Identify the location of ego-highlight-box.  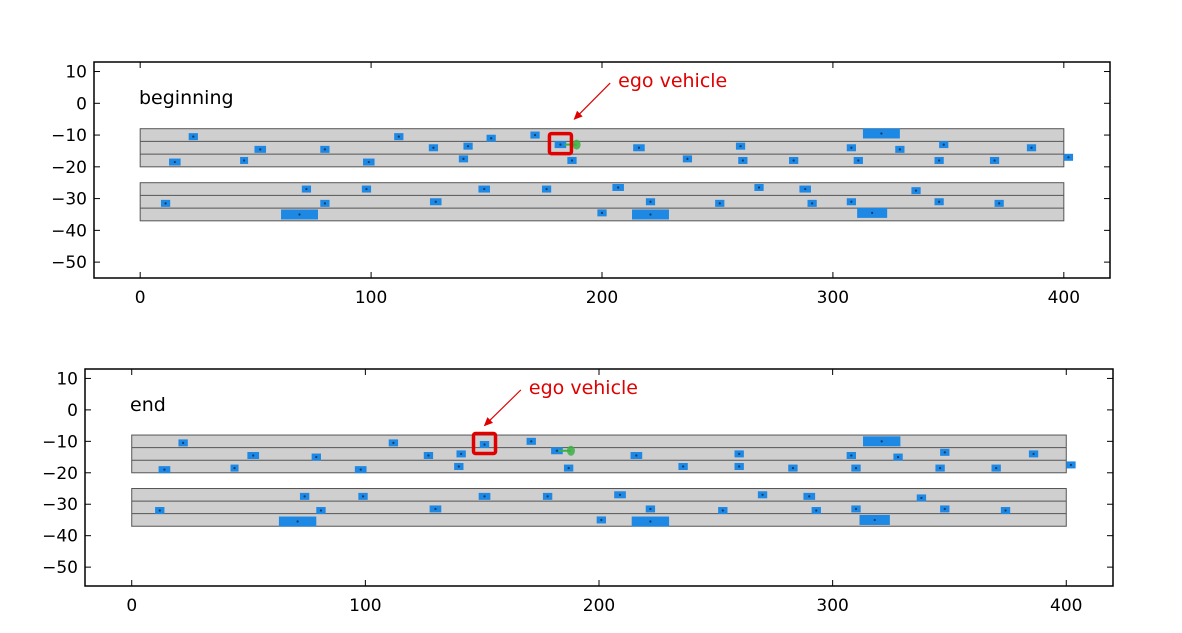
(484, 443).